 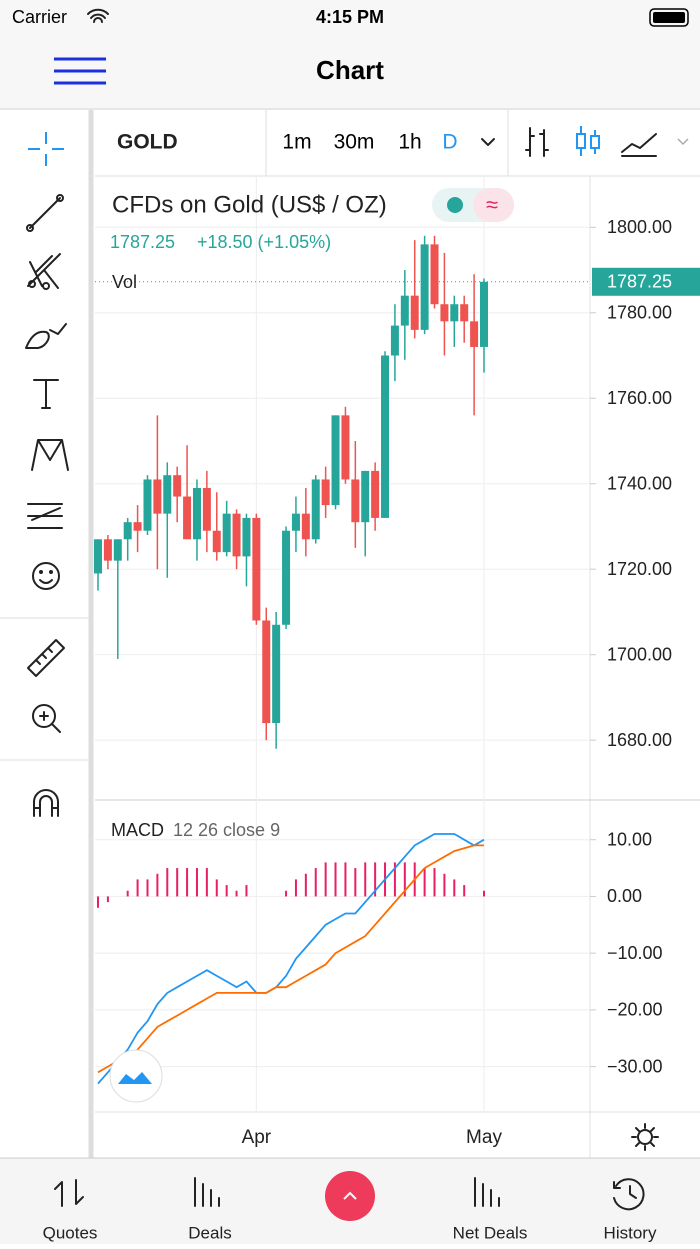 What do you see at coordinates (46, 149) in the screenshot?
I see `crosshair-tool` at bounding box center [46, 149].